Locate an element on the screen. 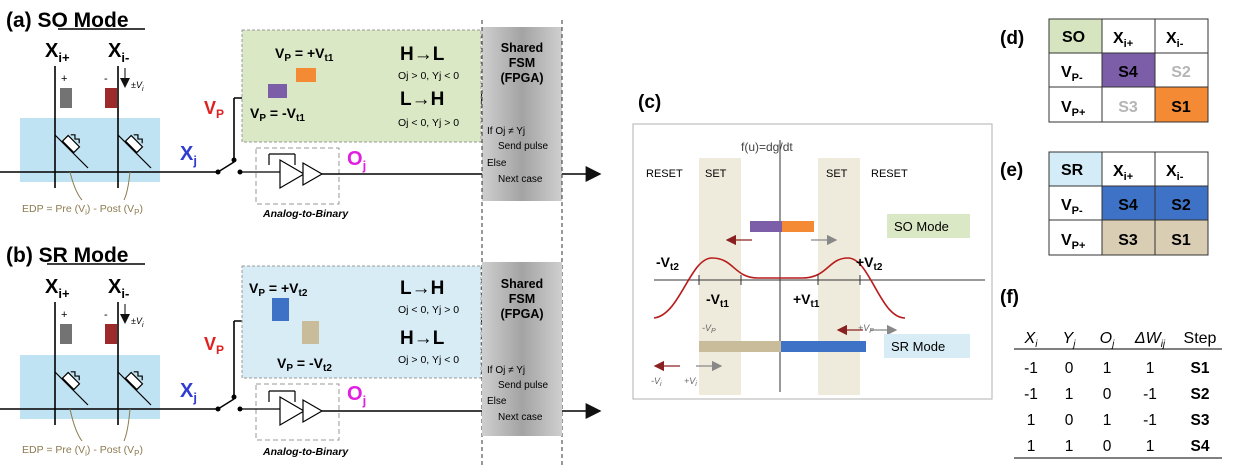 The image size is (1234, 465). f-header-3: ΔWij is located at coordinates (1150, 340).